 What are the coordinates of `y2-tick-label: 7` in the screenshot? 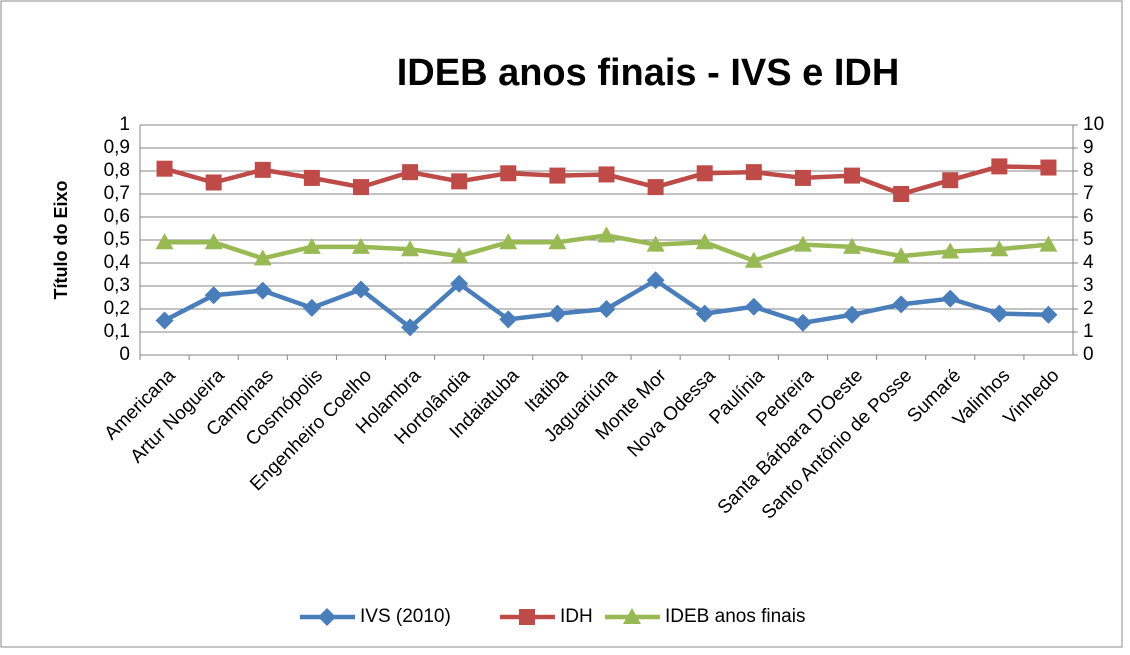 It's located at (1088, 193).